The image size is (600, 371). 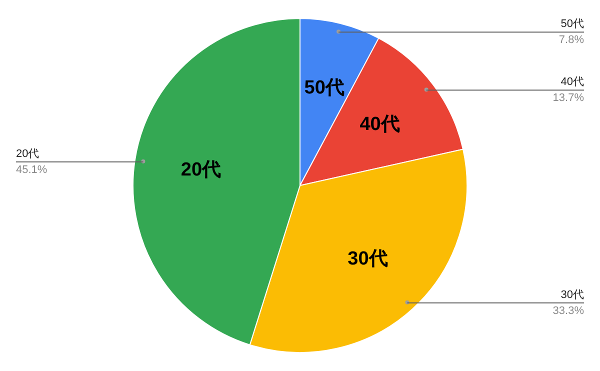 What do you see at coordinates (568, 310) in the screenshot?
I see `data-label: 33.3%` at bounding box center [568, 310].